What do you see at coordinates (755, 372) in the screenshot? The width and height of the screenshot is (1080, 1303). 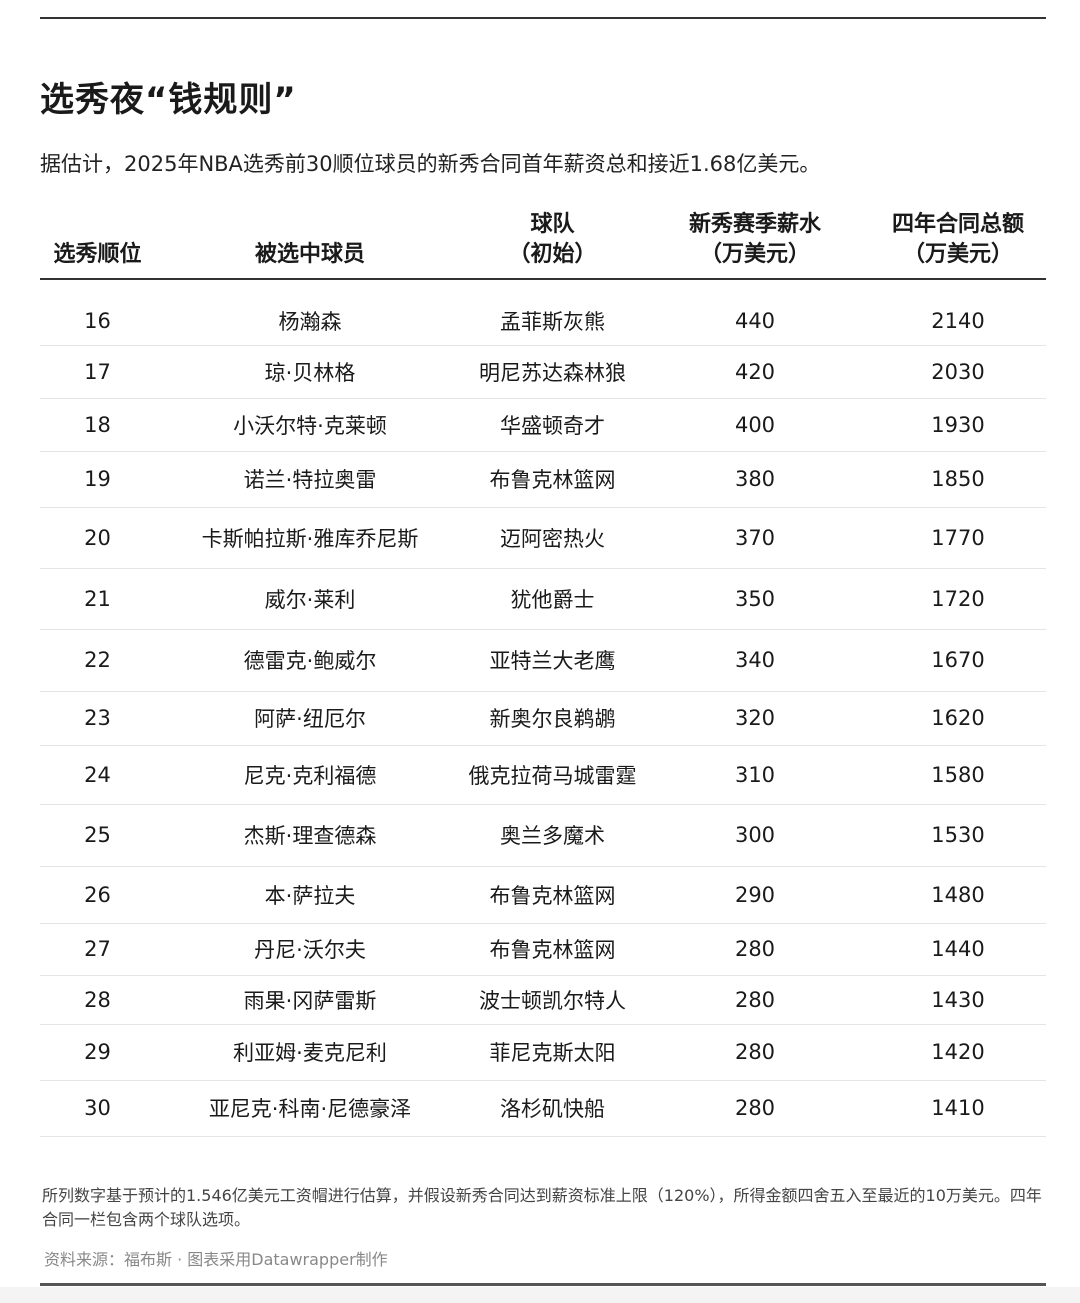 I see `cell-rookie-salary: 420` at bounding box center [755, 372].